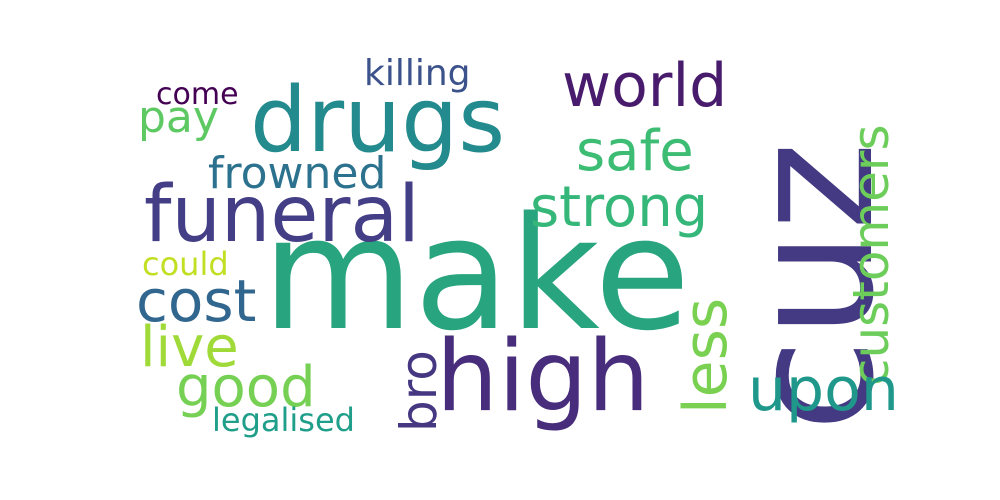 The image size is (1000, 500). Describe the element at coordinates (645, 86) in the screenshot. I see `word-world: world` at that location.